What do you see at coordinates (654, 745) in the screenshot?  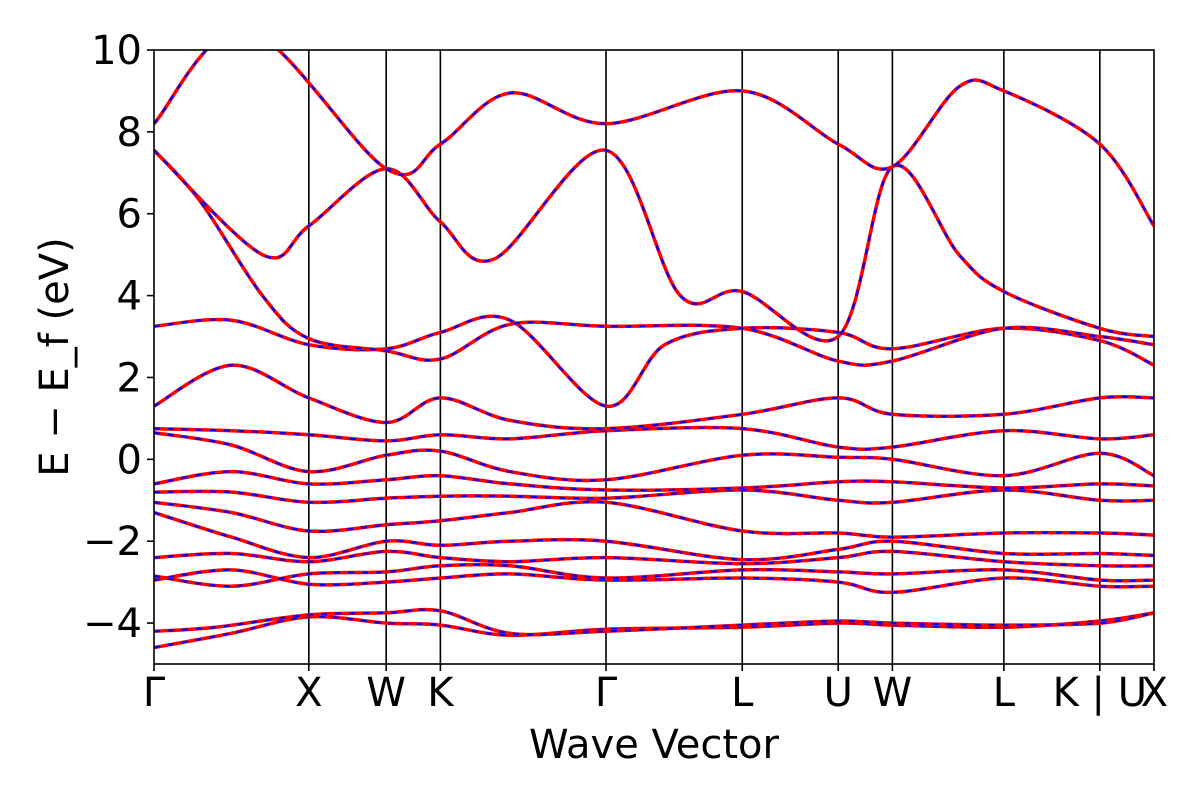 I see `x-axis-label: Wave Vector` at bounding box center [654, 745].